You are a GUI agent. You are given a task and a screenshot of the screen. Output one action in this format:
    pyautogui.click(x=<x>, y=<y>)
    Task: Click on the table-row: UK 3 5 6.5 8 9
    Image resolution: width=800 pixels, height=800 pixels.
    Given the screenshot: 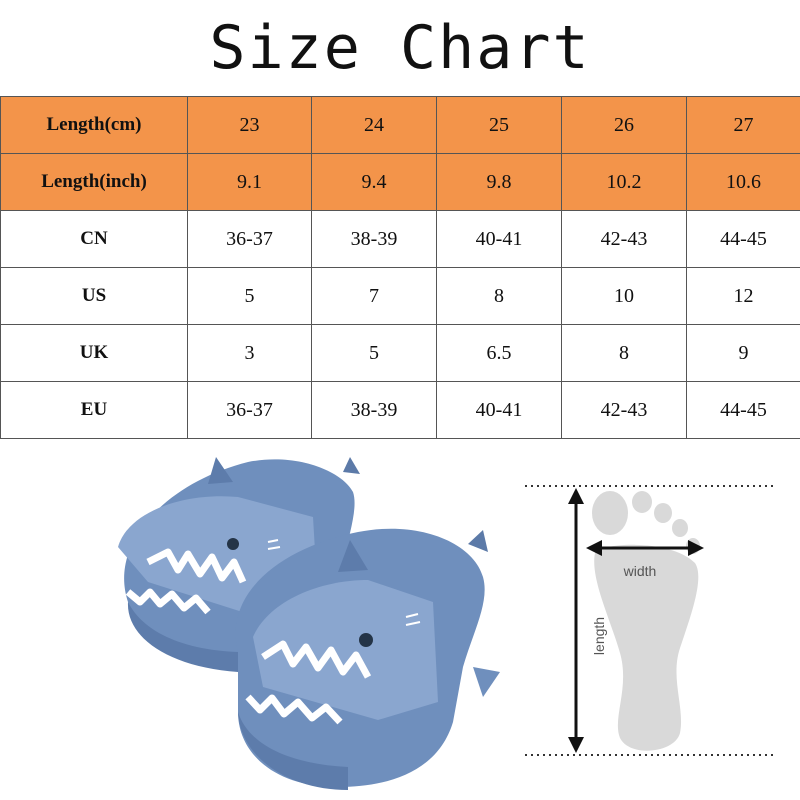 What is the action you would take?
    pyautogui.click(x=400, y=353)
    